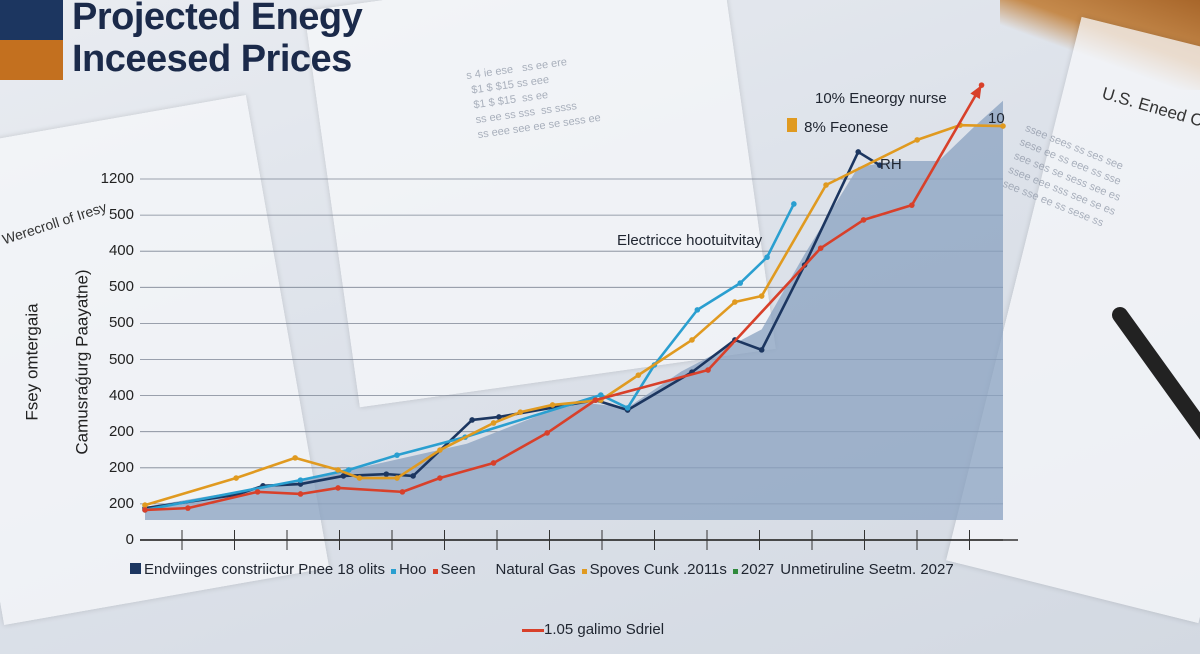  What do you see at coordinates (257, 569) in the screenshot?
I see `legend-item: Endviinges constriictur Pnee 18 olits` at bounding box center [257, 569].